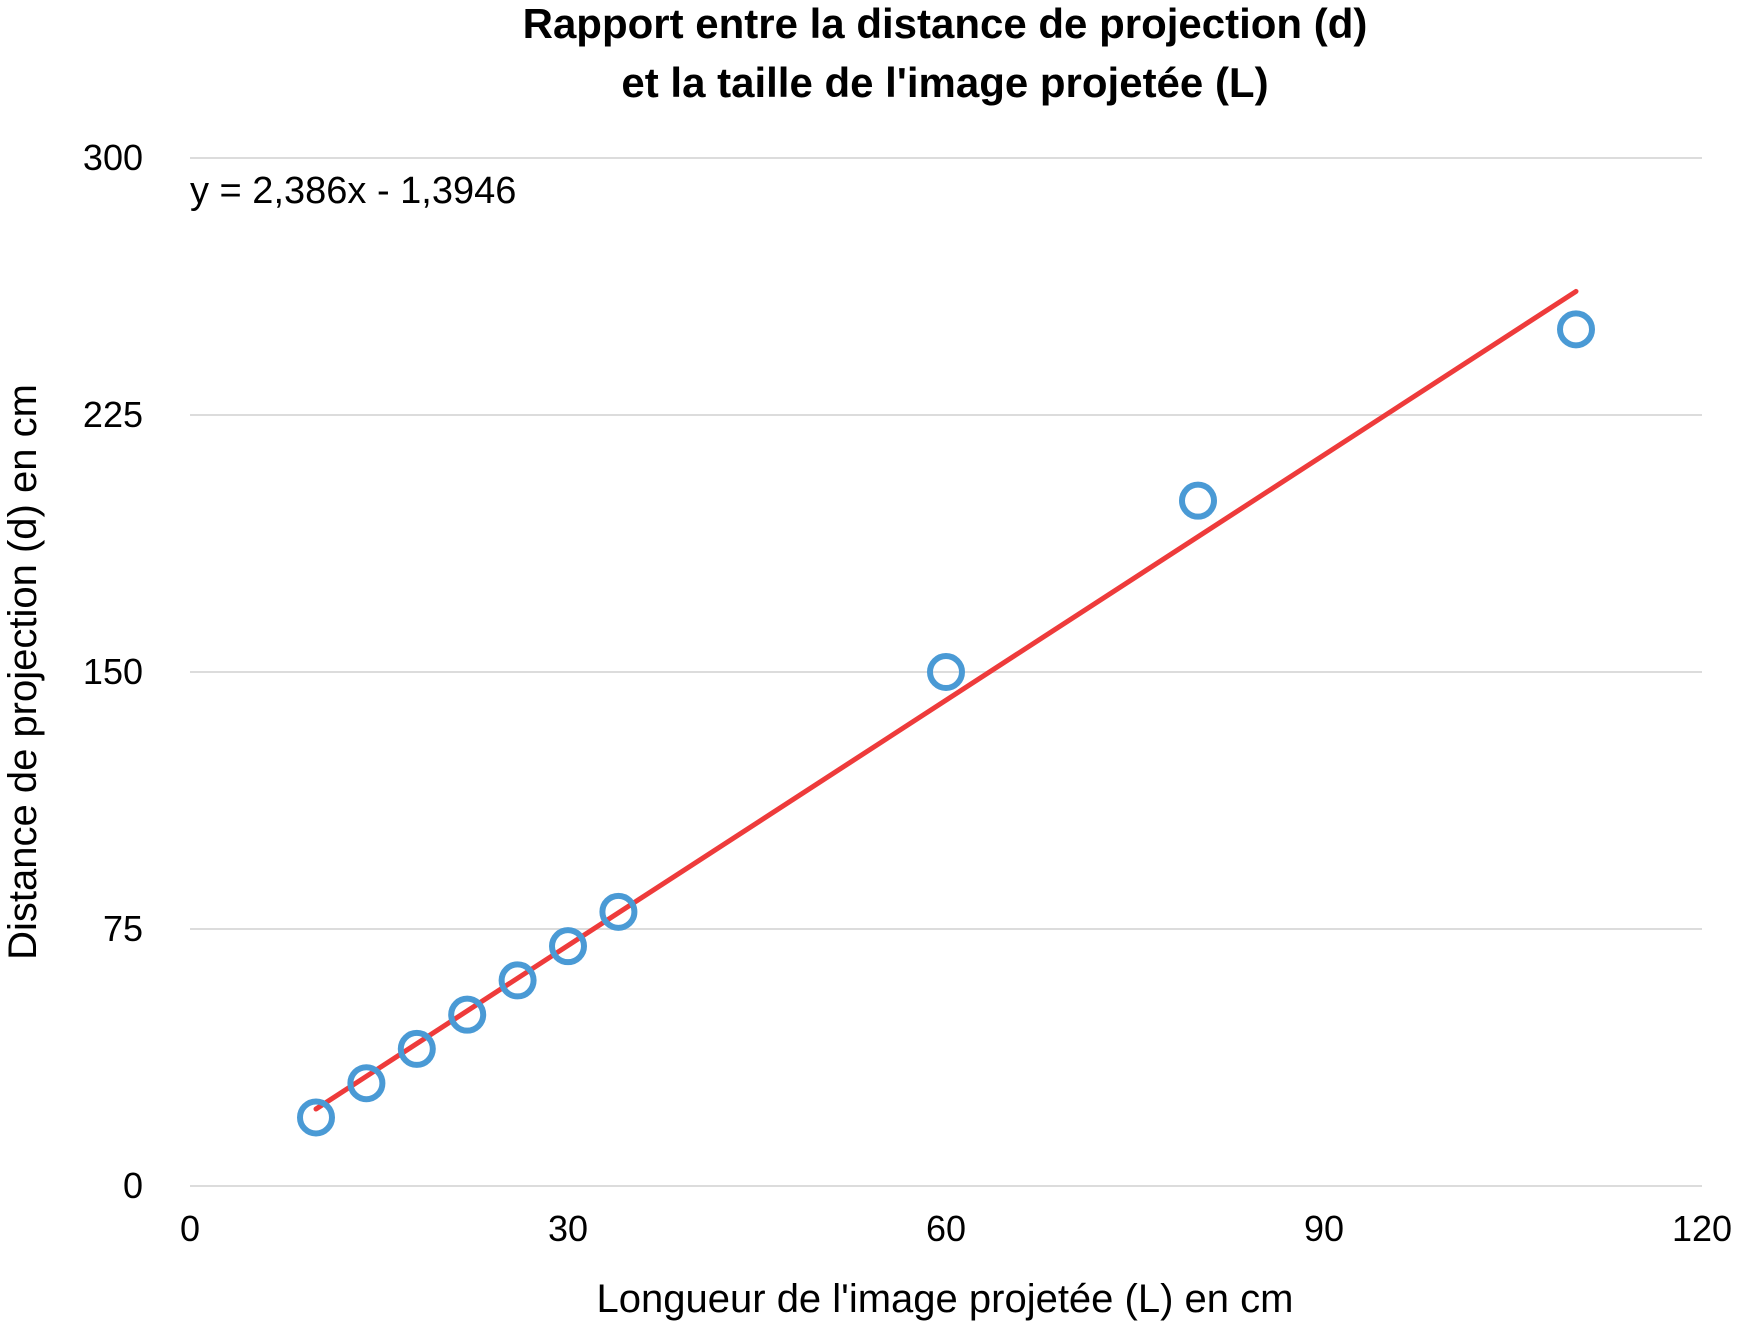 This screenshot has width=1737, height=1325. Describe the element at coordinates (946, 1228) in the screenshot. I see `x-tick-label: 60` at that location.